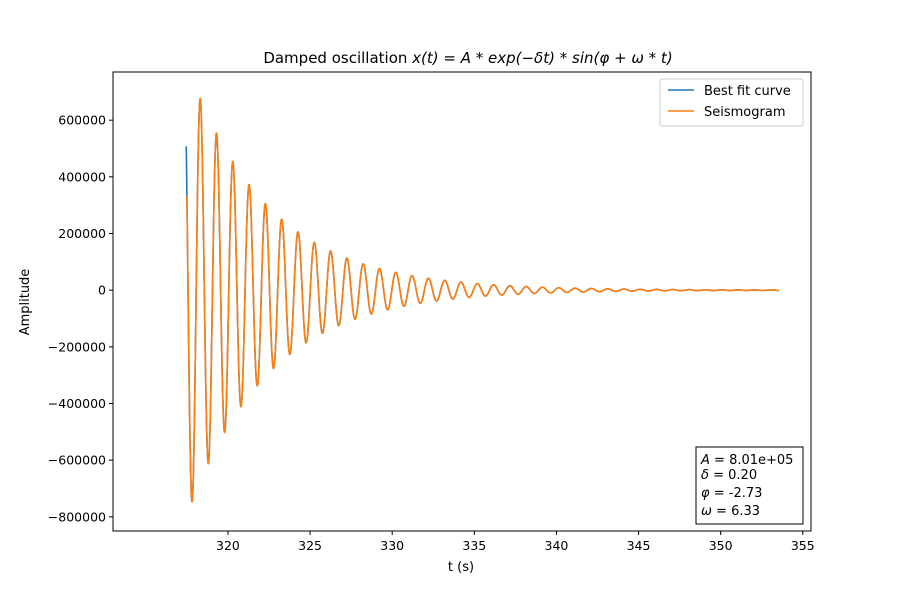 This screenshot has width=900, height=597. I want to click on param-phi-value: -2.73, so click(746, 493).